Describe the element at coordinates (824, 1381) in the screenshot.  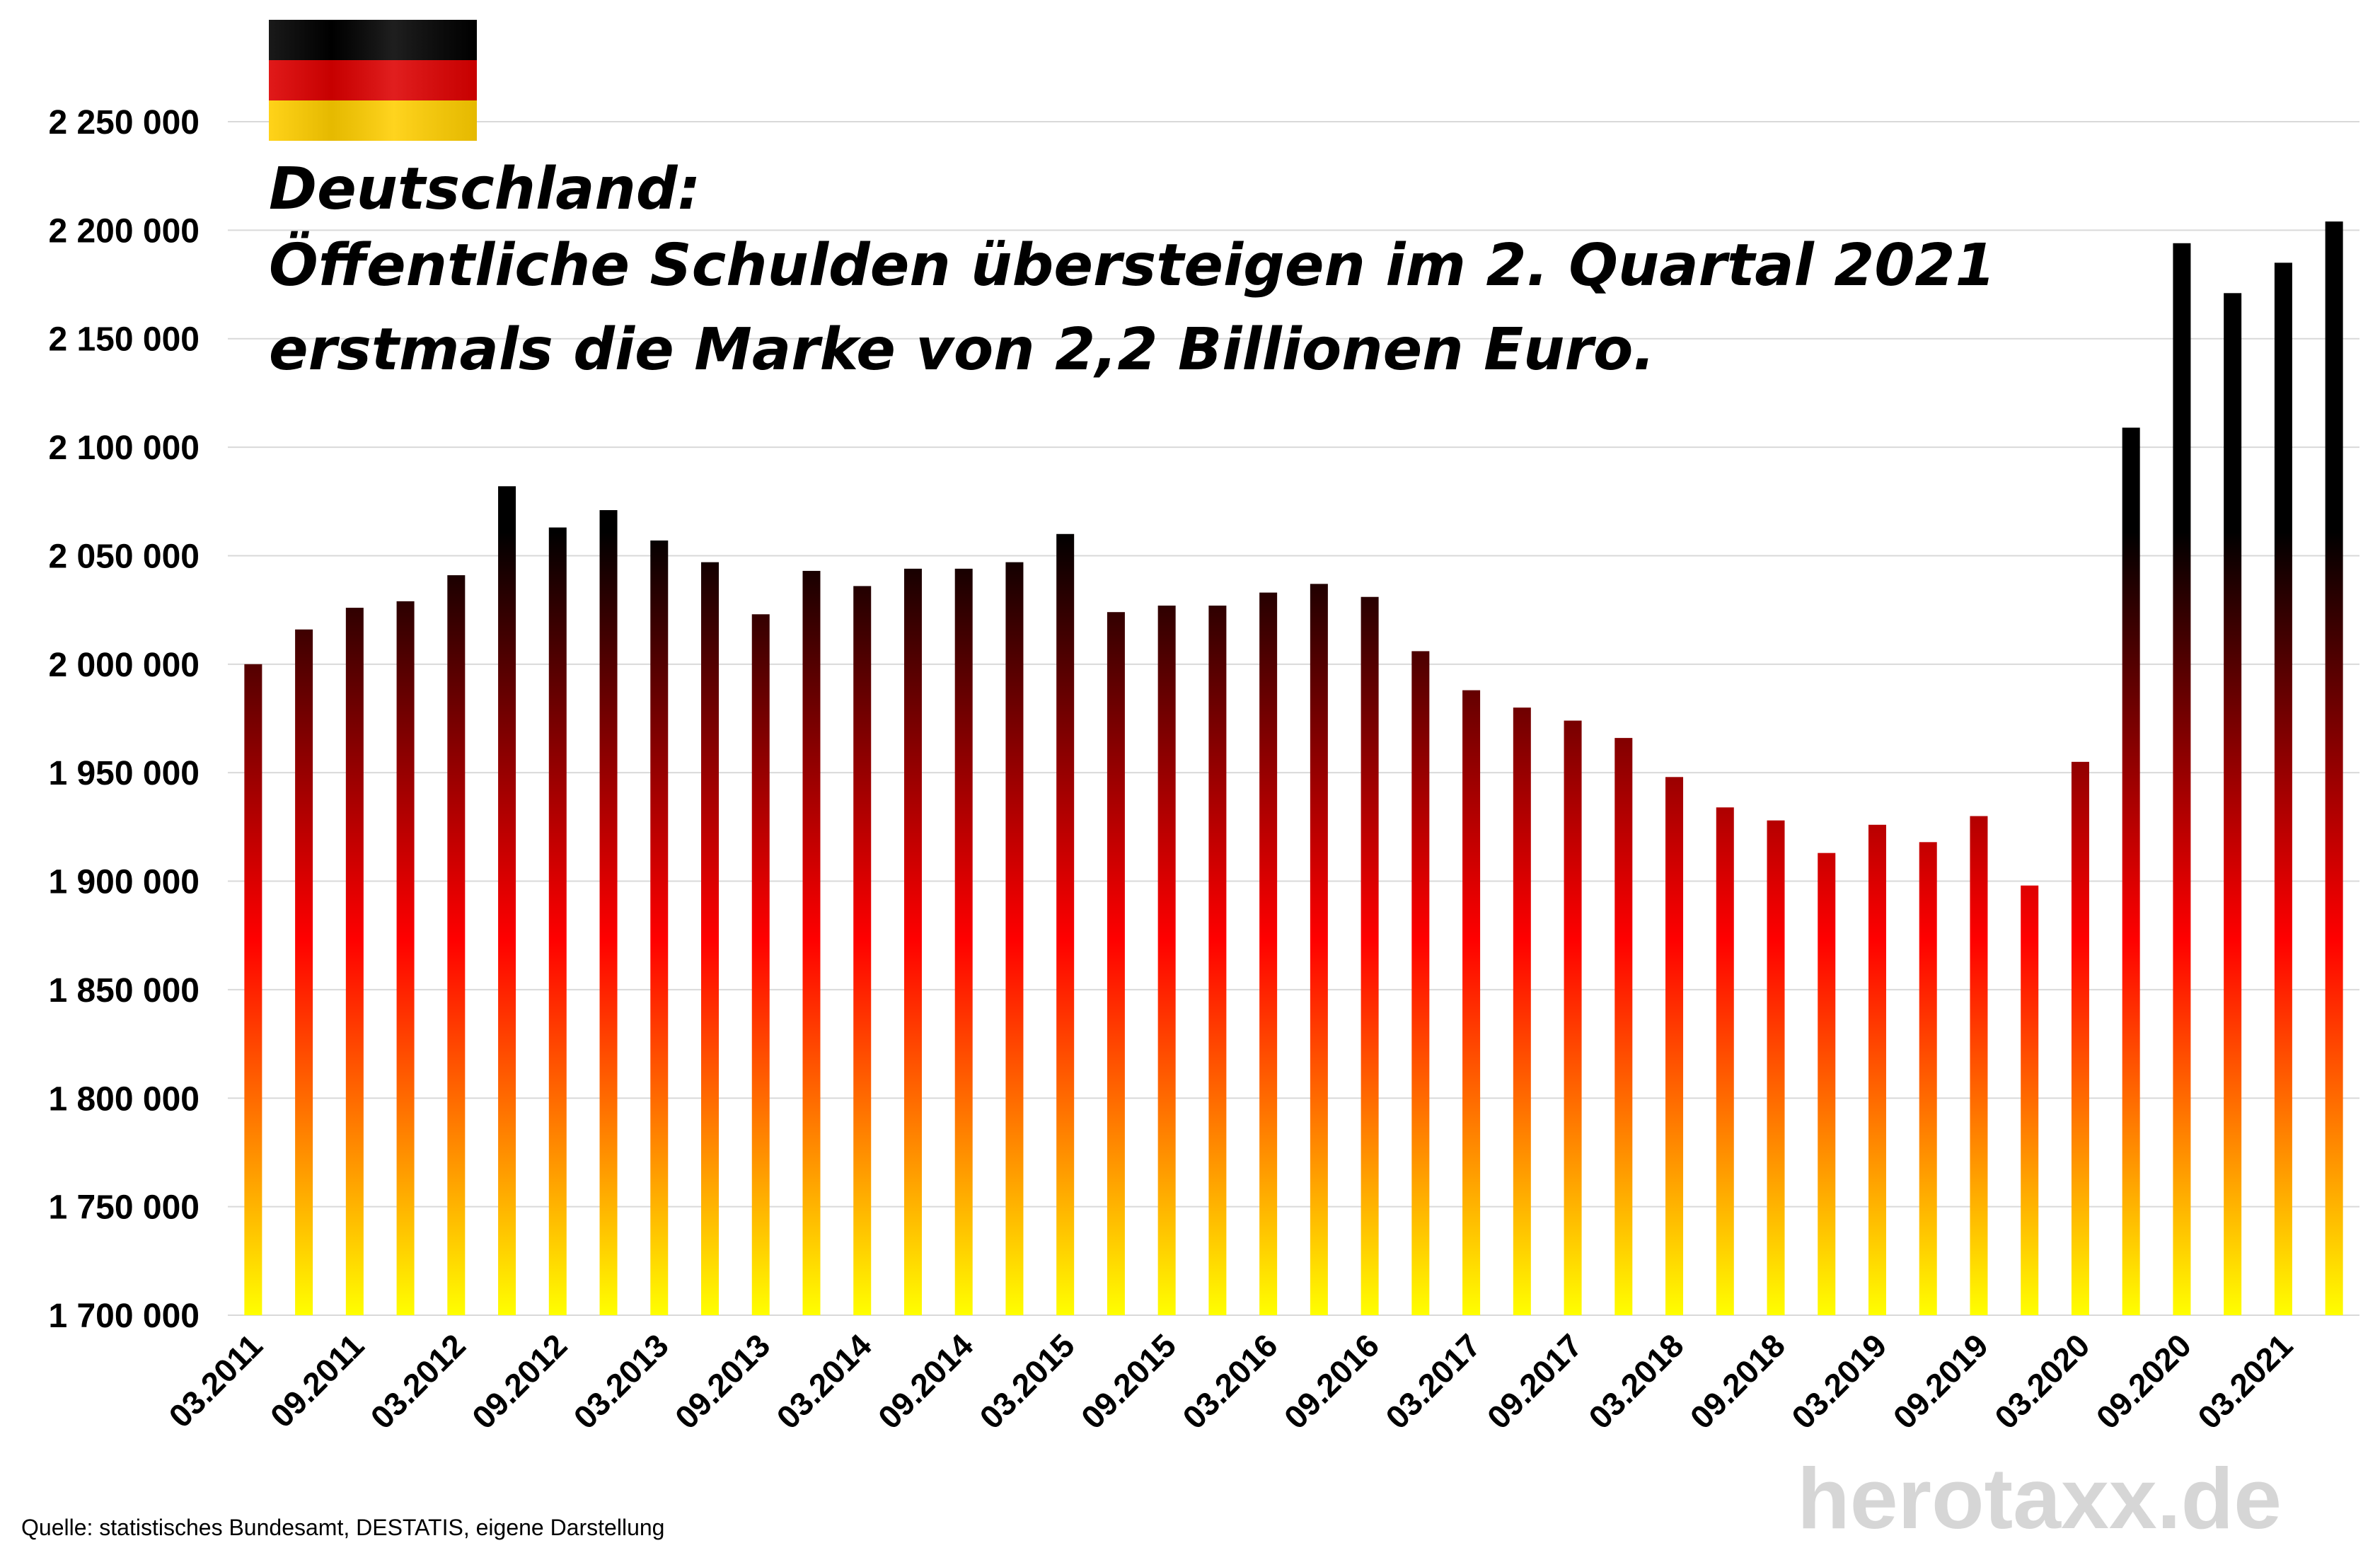
I see `x-tick-label: 03.2014` at that location.